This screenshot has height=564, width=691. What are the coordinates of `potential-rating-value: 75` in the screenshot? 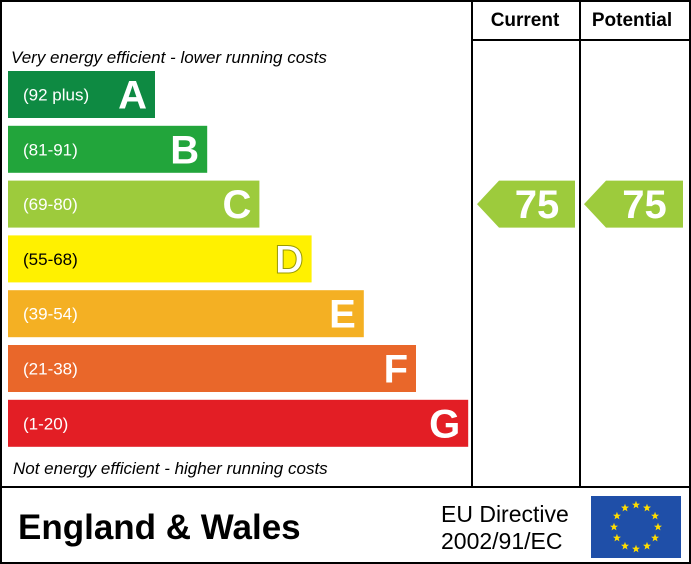 It's located at (644, 205).